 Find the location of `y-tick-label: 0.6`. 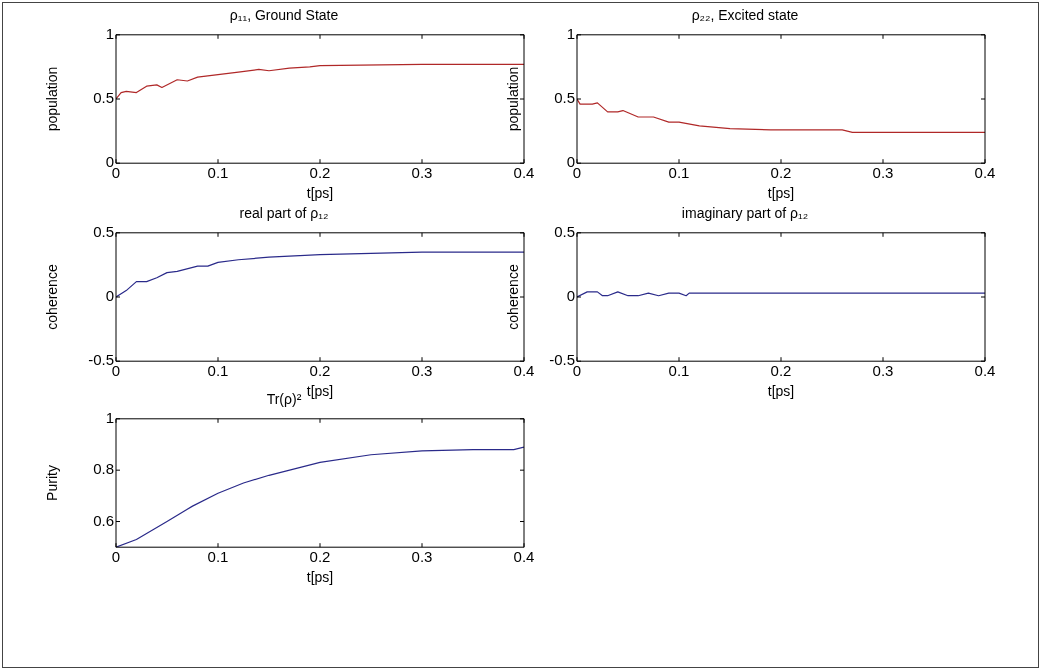

y-tick-label: 0.6 is located at coordinates (103, 520).